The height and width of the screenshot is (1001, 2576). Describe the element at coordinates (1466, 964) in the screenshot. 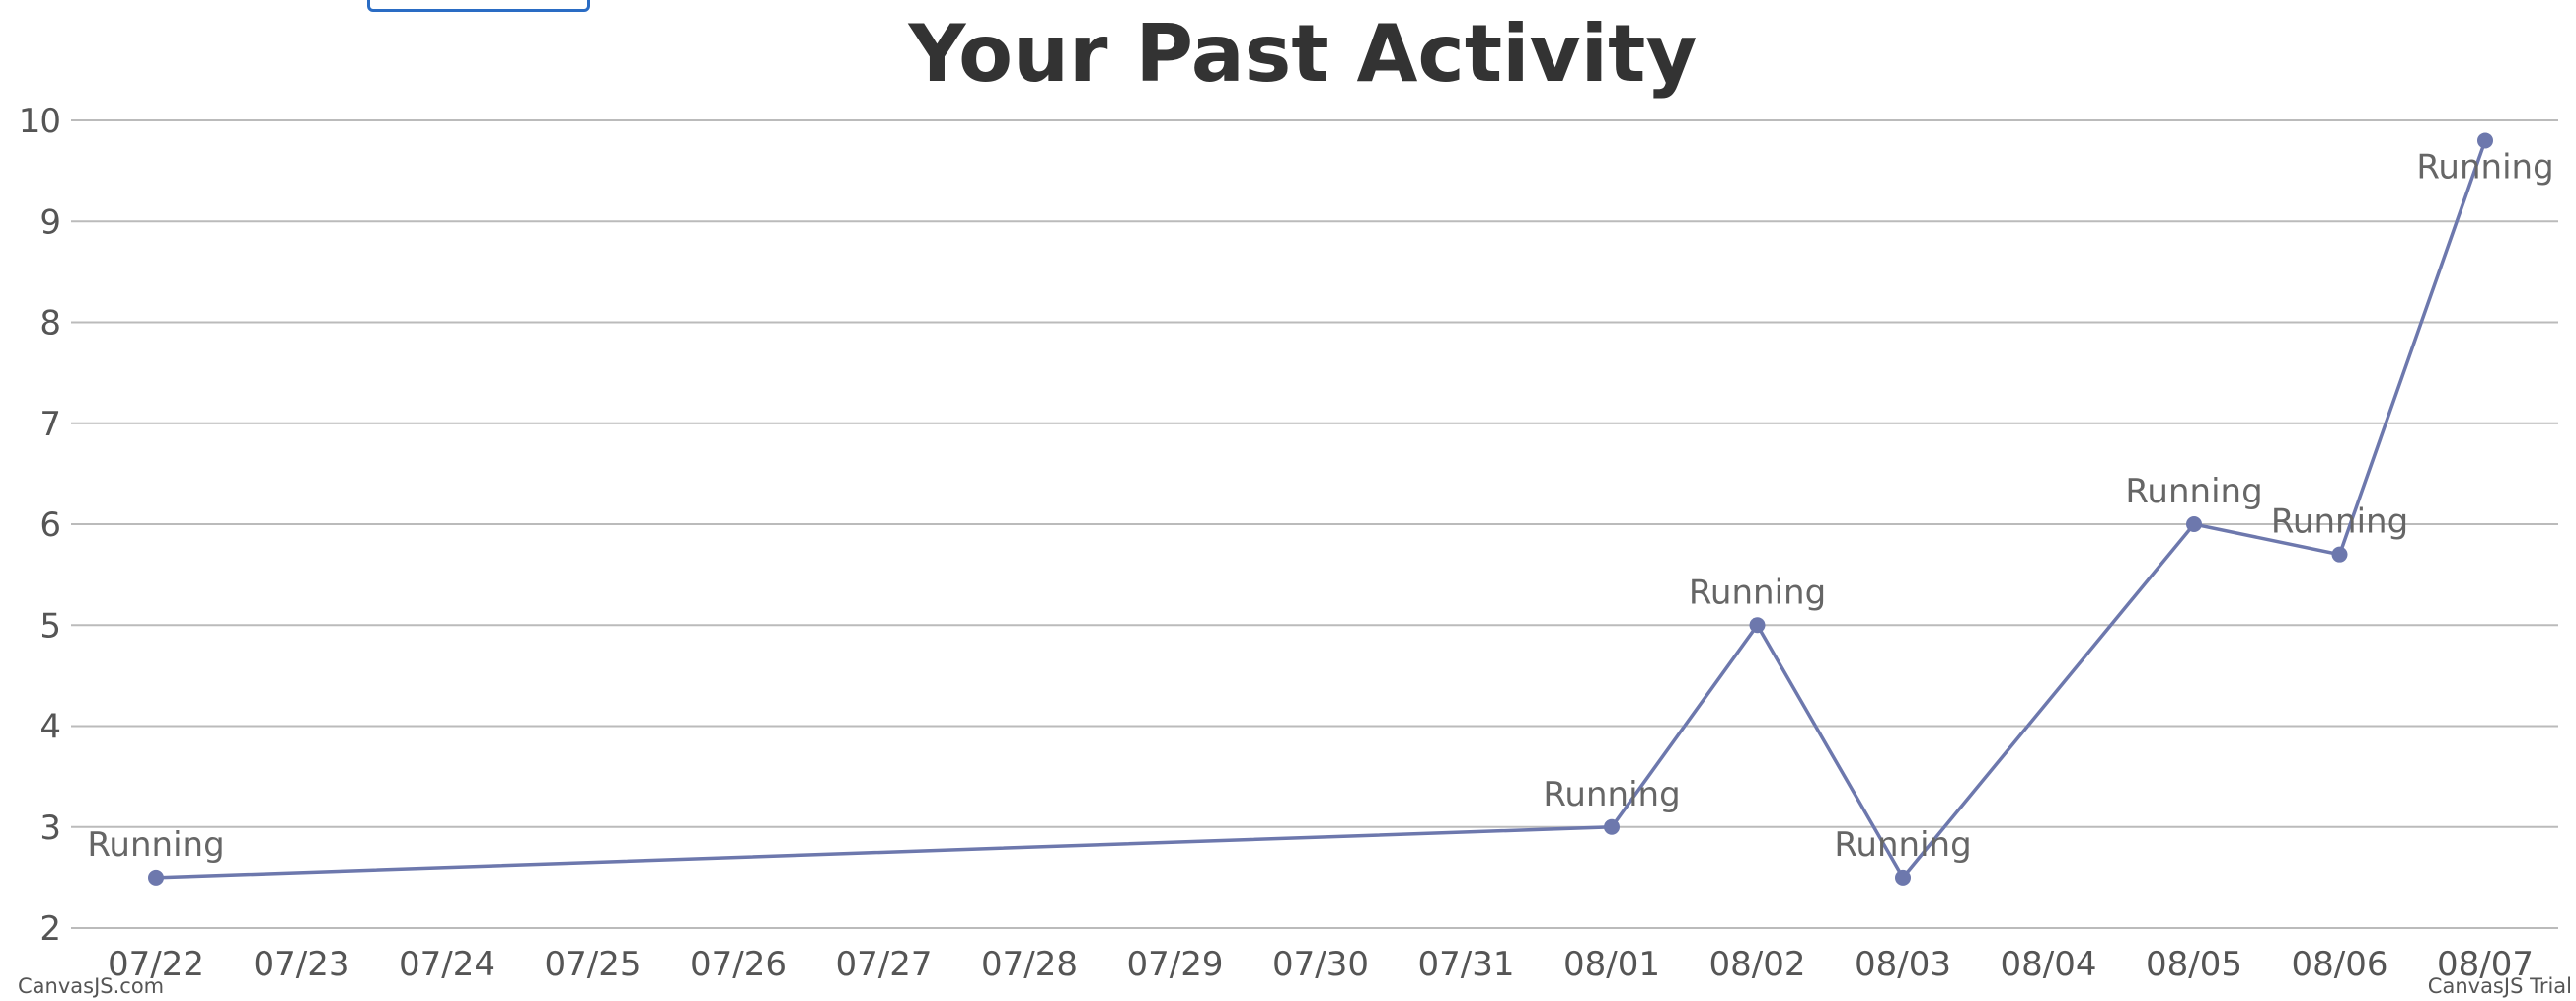

I see `x-tick-label: 07/31` at that location.